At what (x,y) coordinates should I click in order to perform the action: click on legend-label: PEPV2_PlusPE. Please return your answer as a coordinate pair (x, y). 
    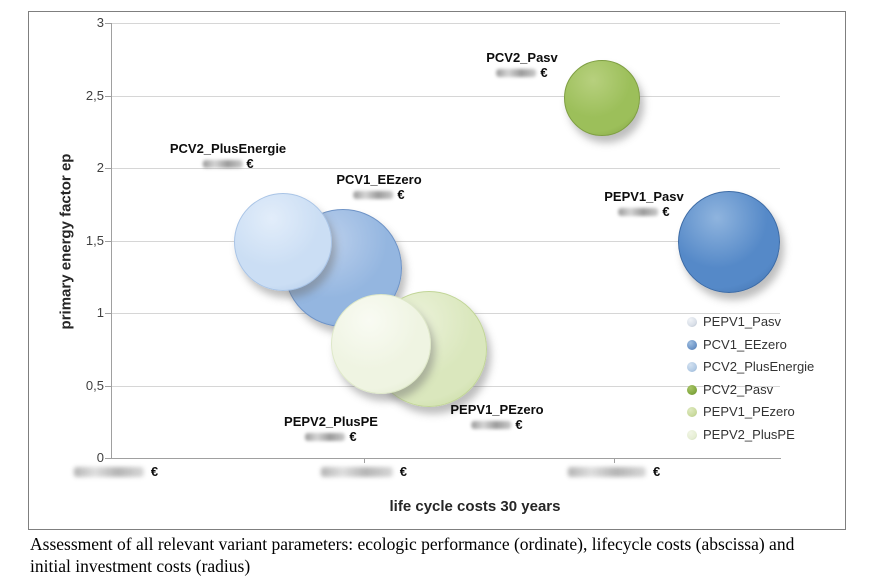
    Looking at the image, I should click on (749, 434).